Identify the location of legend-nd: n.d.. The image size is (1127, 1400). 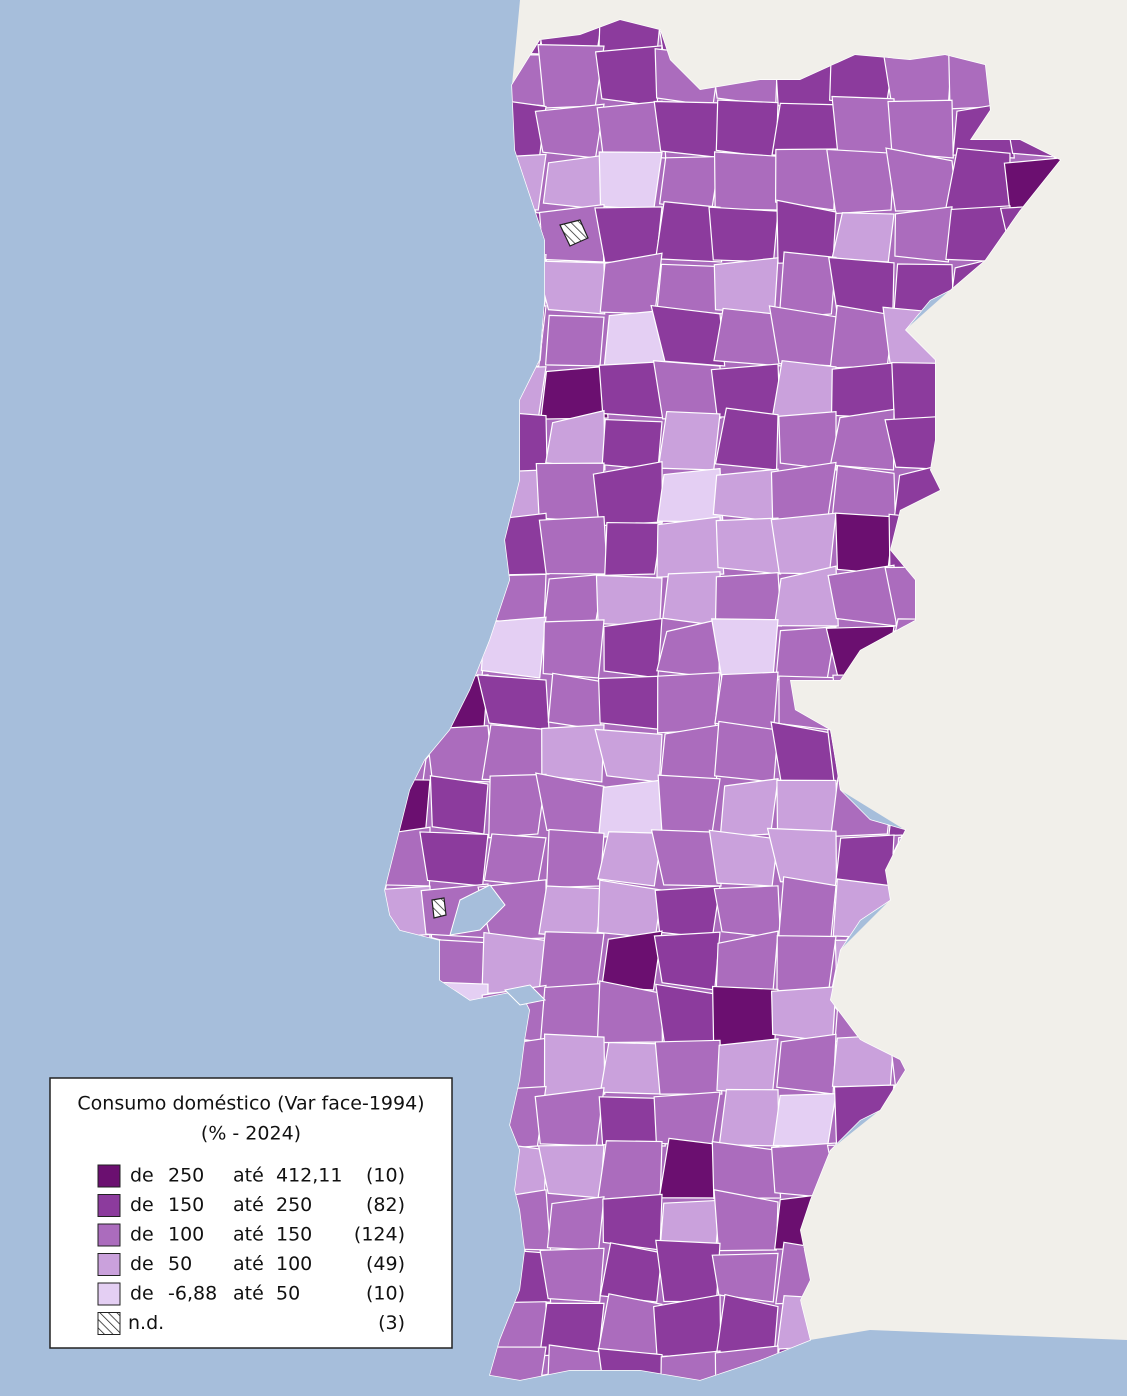
(146, 1323).